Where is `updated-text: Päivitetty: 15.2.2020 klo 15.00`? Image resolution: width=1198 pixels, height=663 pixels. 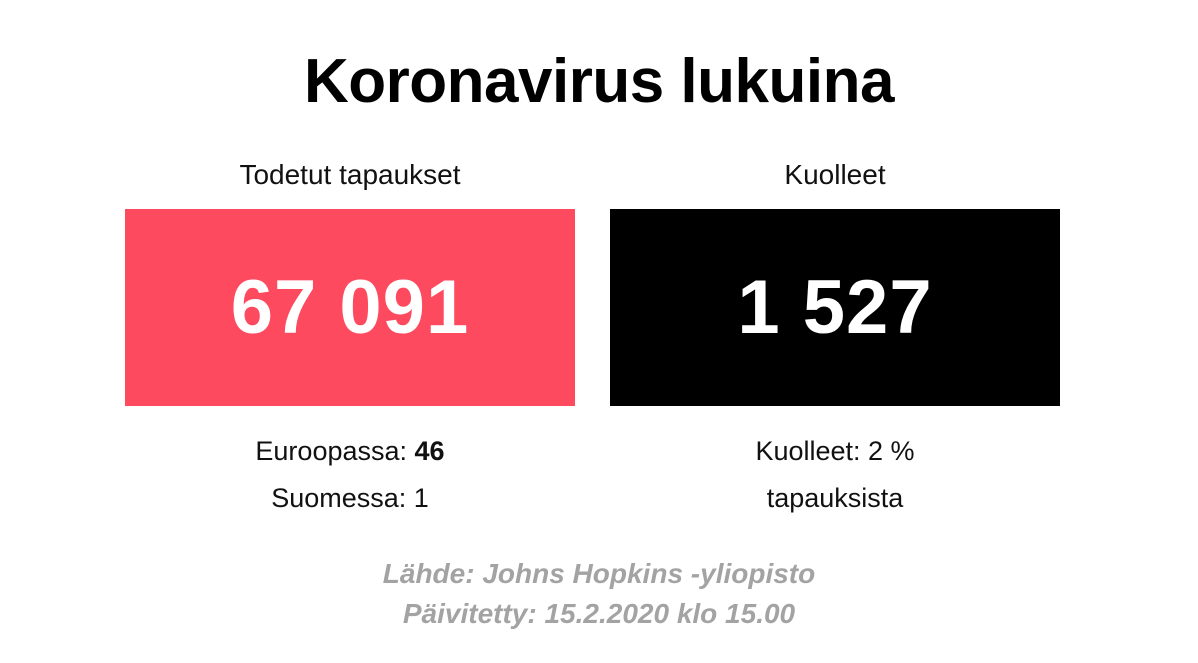 updated-text: Päivitetty: 15.2.2020 klo 15.00 is located at coordinates (599, 613).